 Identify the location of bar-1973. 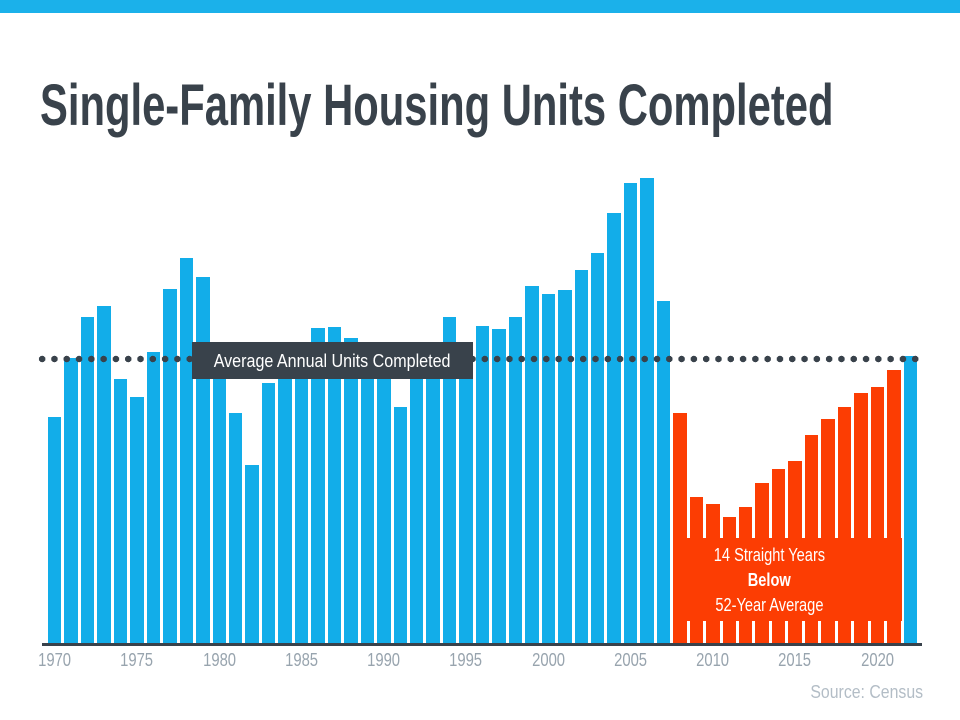
(104, 474).